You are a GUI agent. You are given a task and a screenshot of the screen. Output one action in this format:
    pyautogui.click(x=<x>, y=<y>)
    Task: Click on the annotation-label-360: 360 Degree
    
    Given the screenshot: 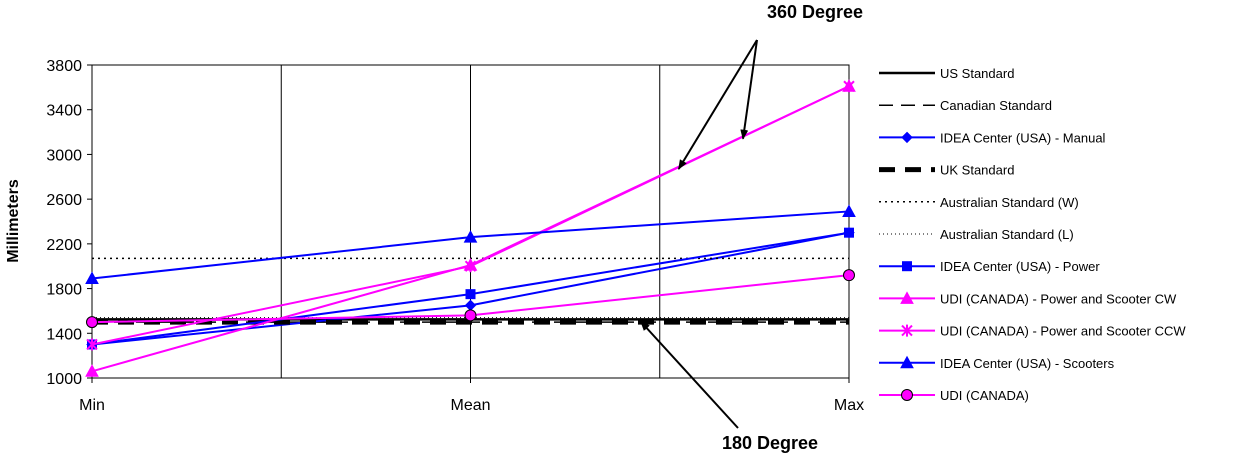 What is the action you would take?
    pyautogui.click(x=815, y=12)
    